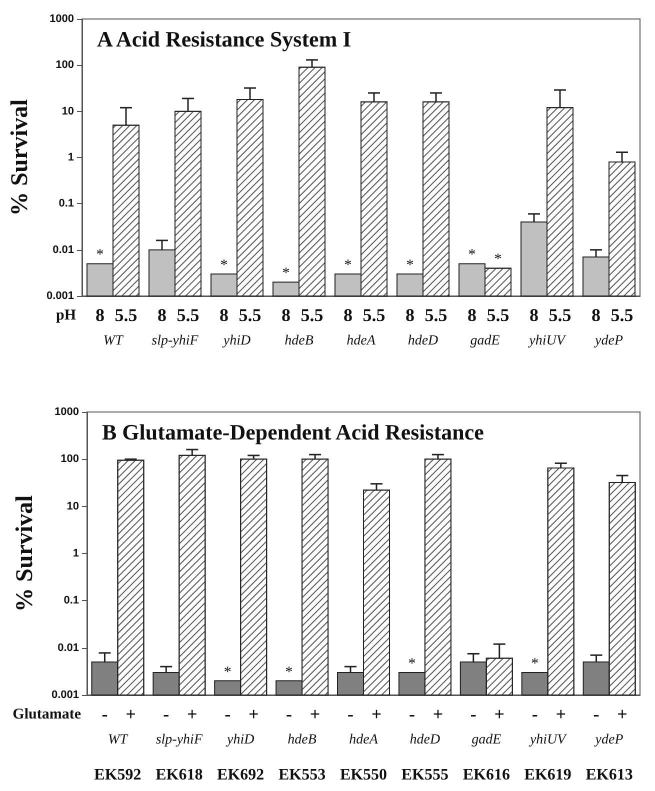 The image size is (655, 791). I want to click on chart-title: A Acid Resistance System I, so click(224, 39).